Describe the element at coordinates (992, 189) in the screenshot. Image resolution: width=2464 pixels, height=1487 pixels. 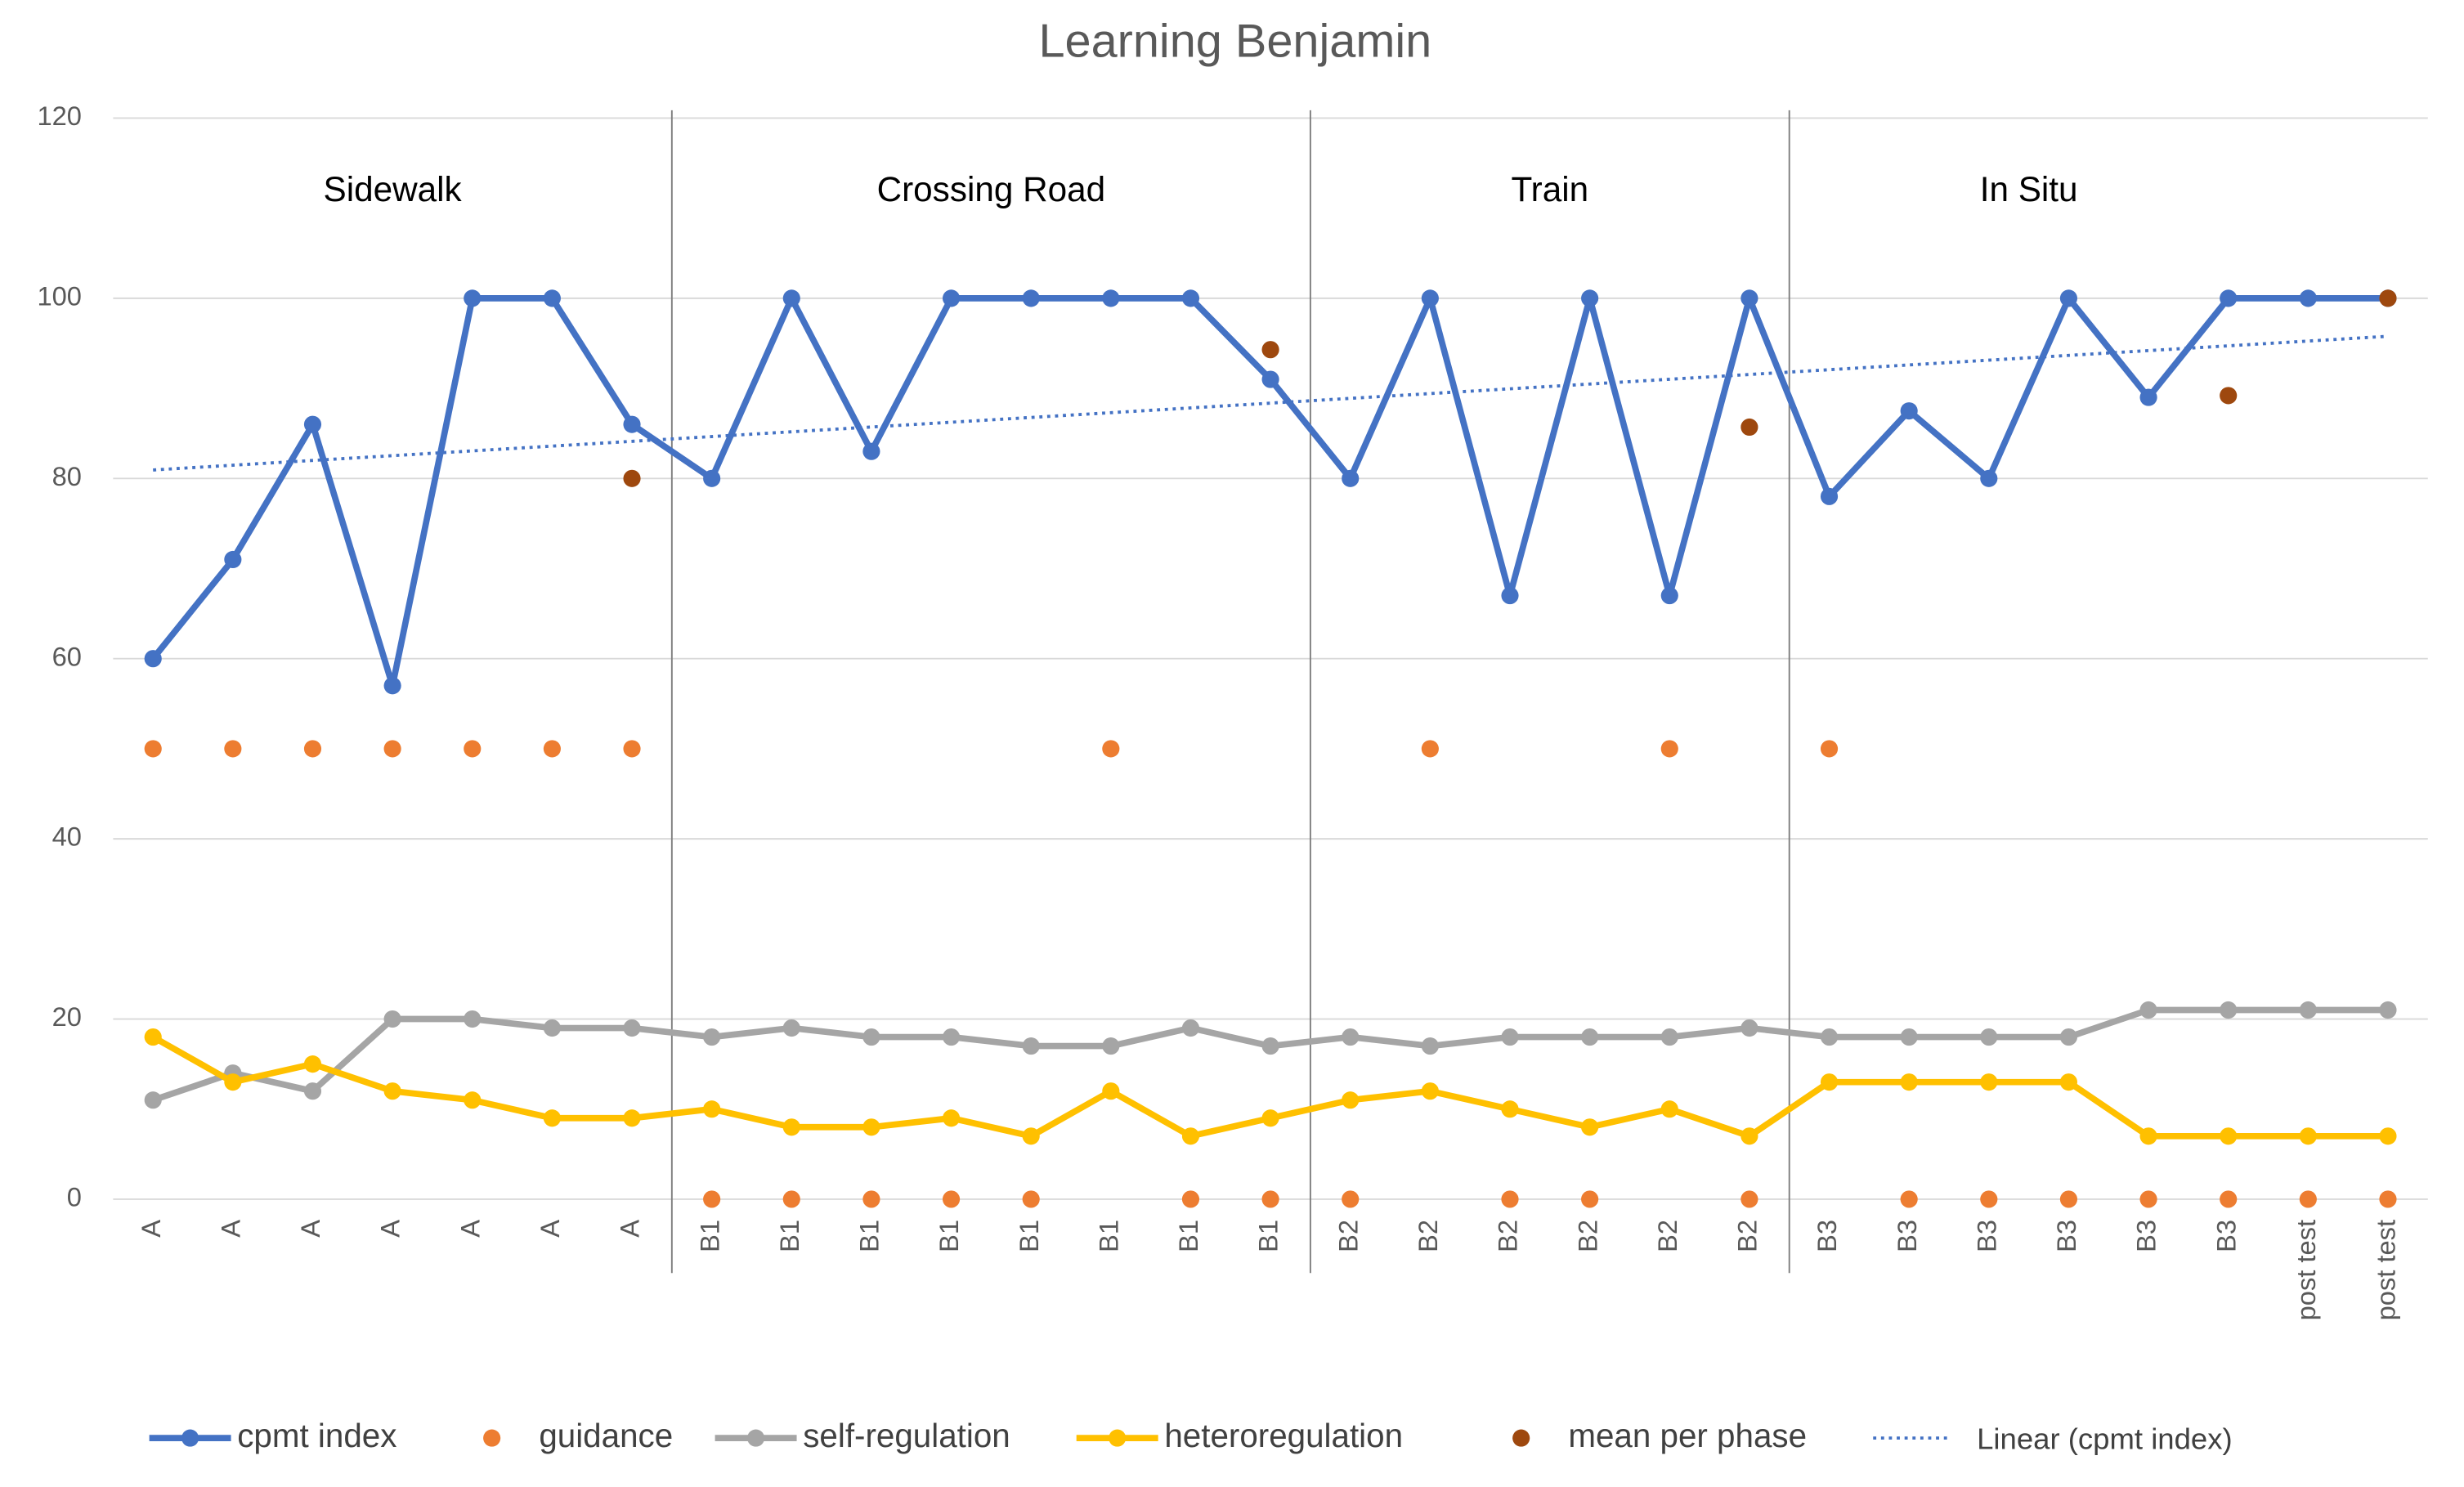
I see `phase-label: Crossing Road` at that location.